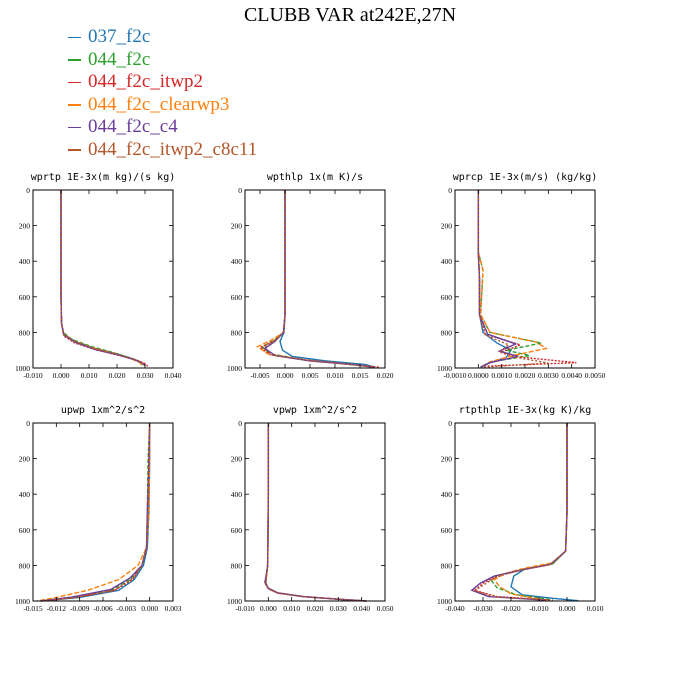  I want to click on x-tick-label: -0.030, so click(483, 608).